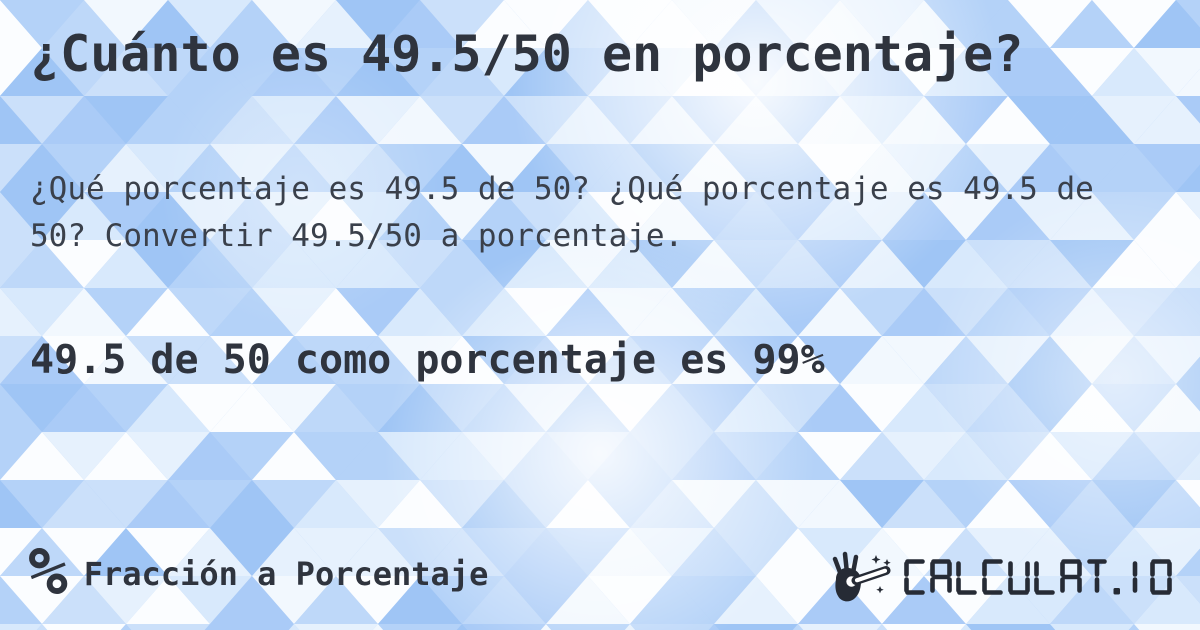 This screenshot has height=630, width=1200. What do you see at coordinates (881, 574) in the screenshot?
I see `sparkle-stars` at bounding box center [881, 574].